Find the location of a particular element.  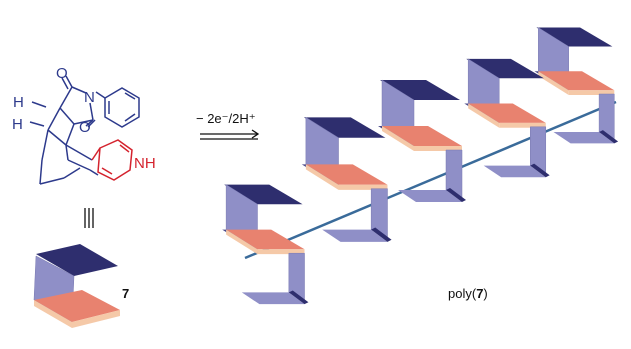

atom-label-h-lower: H is located at coordinates (17, 124).